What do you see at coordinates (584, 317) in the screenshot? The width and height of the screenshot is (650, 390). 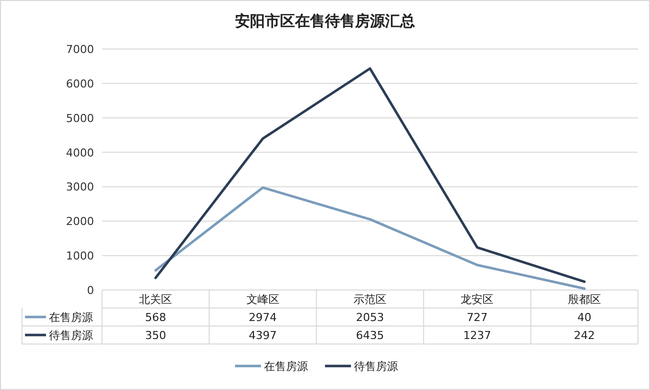 I see `data-label: 40` at bounding box center [584, 317].